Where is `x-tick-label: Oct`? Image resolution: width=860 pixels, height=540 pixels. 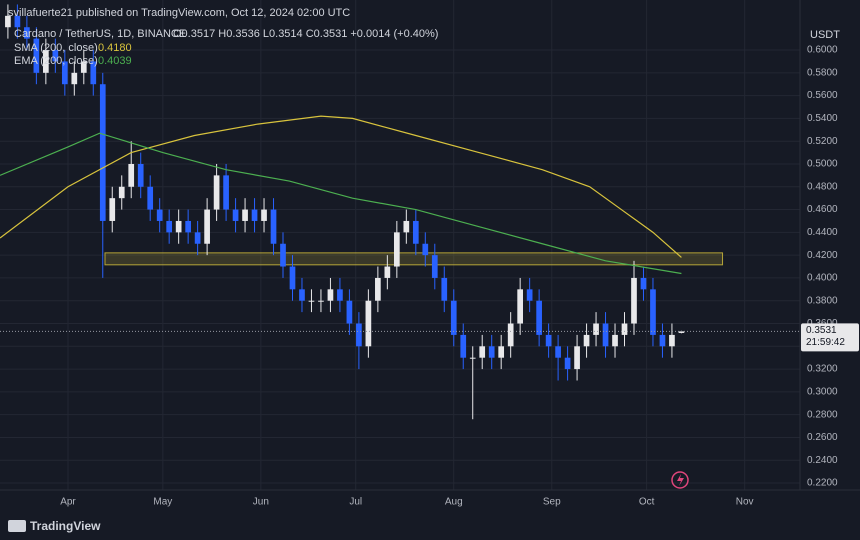
x-tick-label: Oct is located at coordinates (647, 502).